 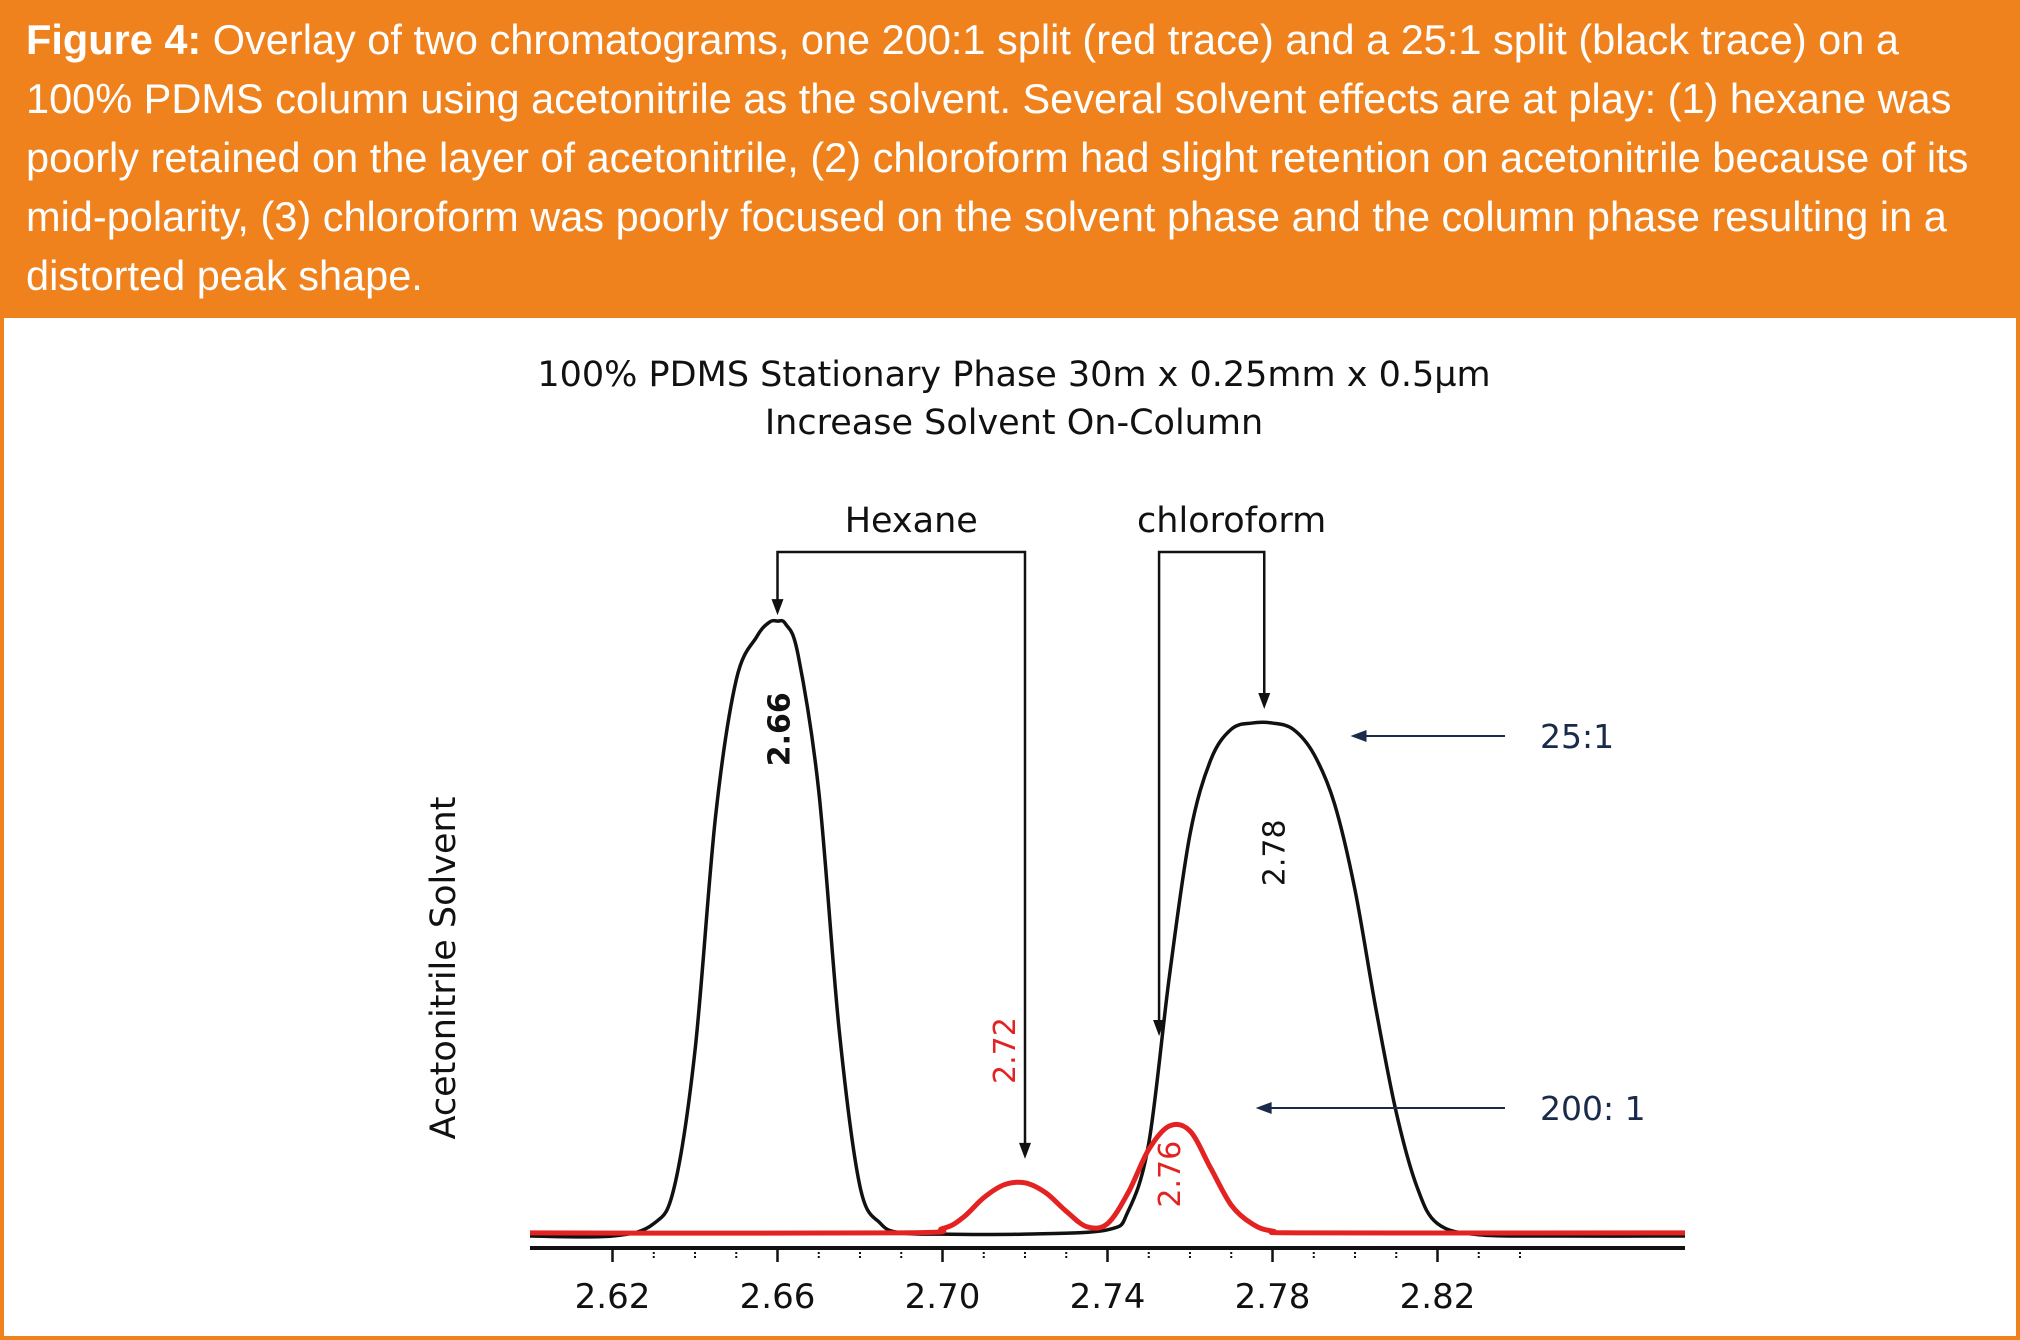 What do you see at coordinates (901, 852) in the screenshot?
I see `hexane-bracket` at bounding box center [901, 852].